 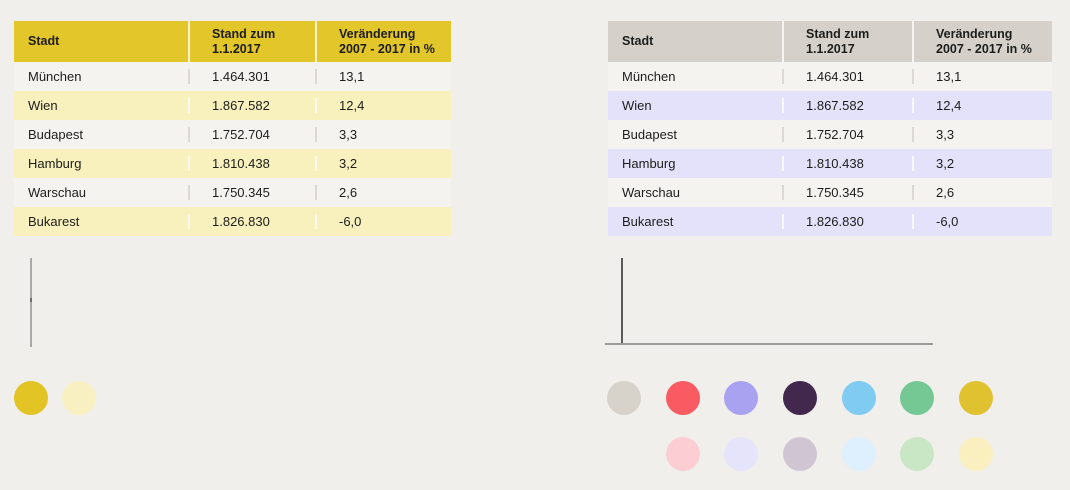 What do you see at coordinates (622, 301) in the screenshot?
I see `right-chart-y-axis` at bounding box center [622, 301].